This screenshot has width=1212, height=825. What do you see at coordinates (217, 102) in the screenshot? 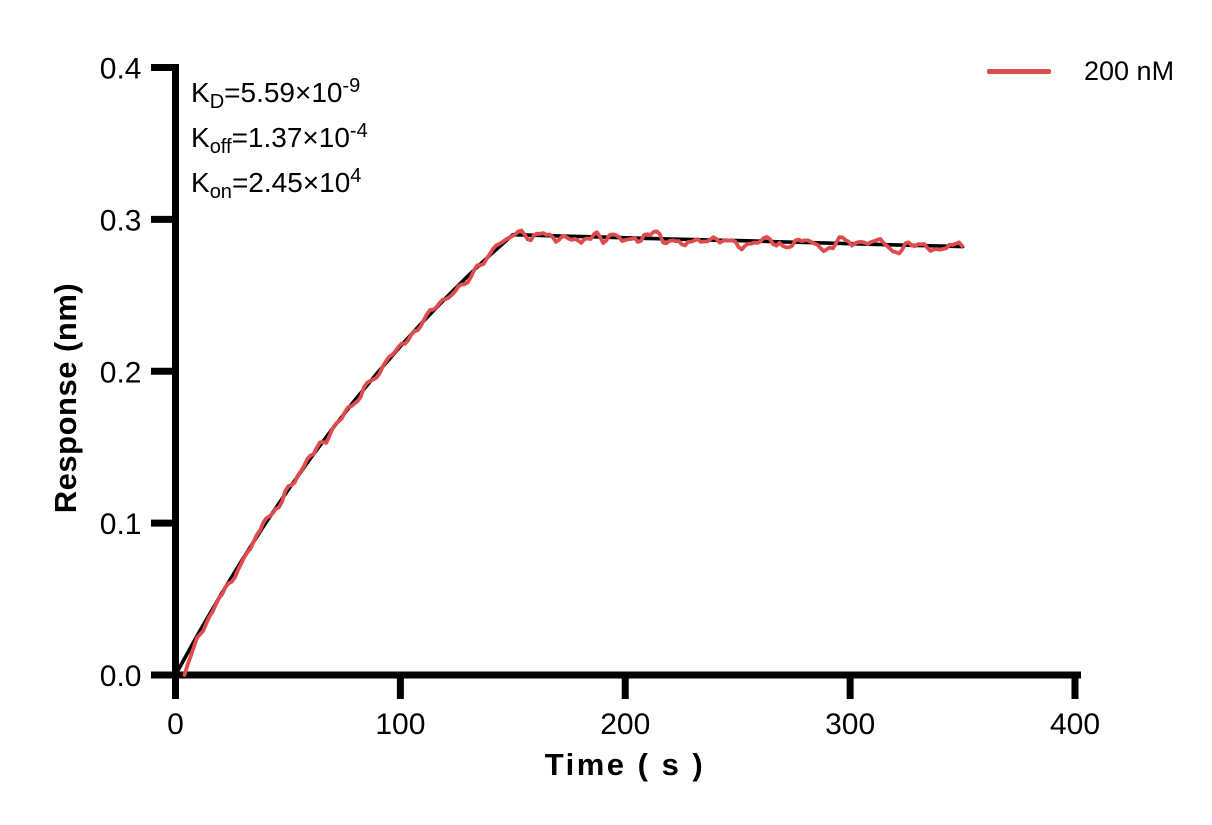
I see `kd-subscript: D` at bounding box center [217, 102].